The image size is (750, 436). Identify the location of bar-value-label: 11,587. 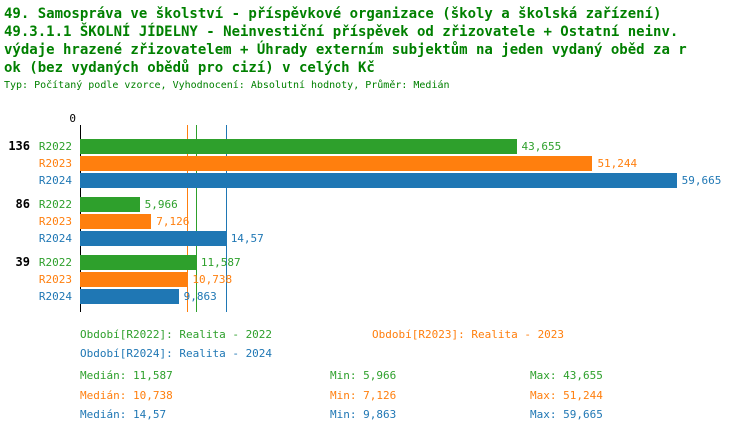
(220, 262).